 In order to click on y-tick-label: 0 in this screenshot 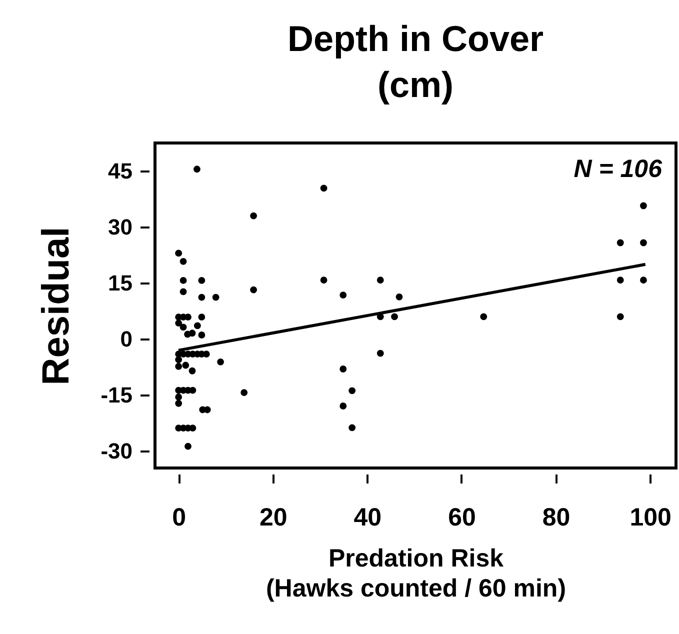, I will do `click(126, 339)`.